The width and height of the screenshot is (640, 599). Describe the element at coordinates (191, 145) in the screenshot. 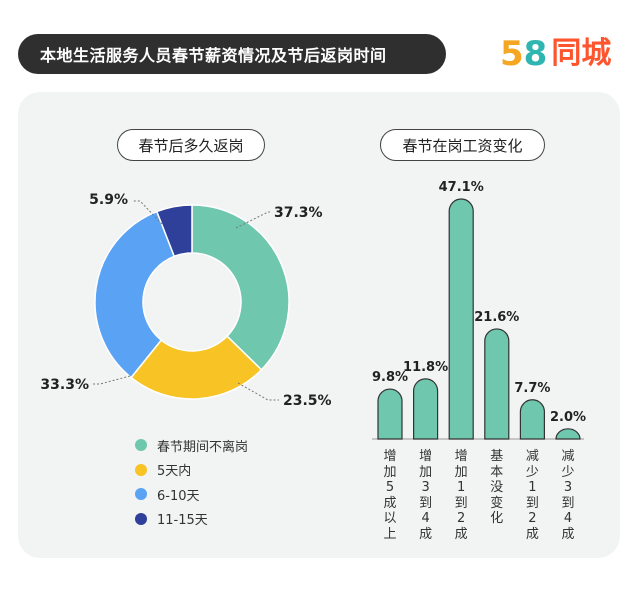

I see `donut-chart-title: 春节后多久返岗` at that location.